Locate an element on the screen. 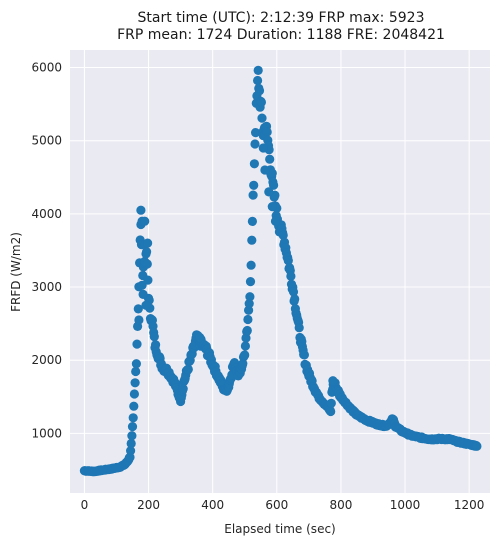 This screenshot has width=497, height=547. x-tick-labels: 0 200 400 600 800 1000 1200 is located at coordinates (283, 505).